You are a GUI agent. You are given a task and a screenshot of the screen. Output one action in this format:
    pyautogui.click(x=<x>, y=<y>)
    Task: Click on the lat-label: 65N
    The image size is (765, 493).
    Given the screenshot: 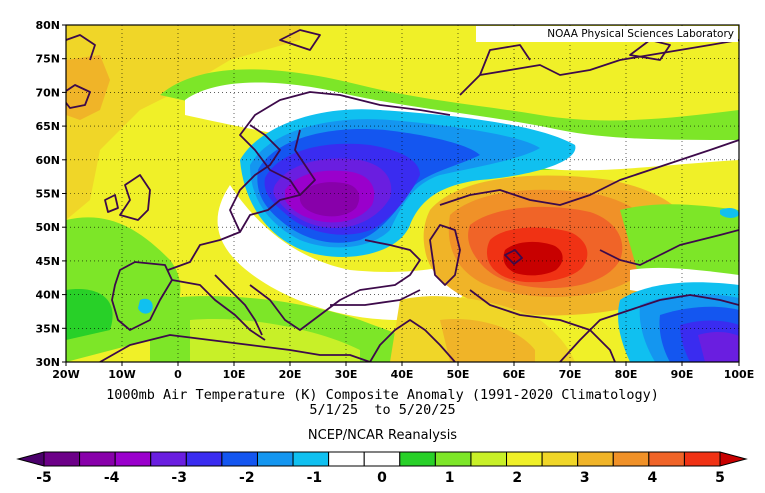 What is the action you would take?
    pyautogui.click(x=47, y=126)
    